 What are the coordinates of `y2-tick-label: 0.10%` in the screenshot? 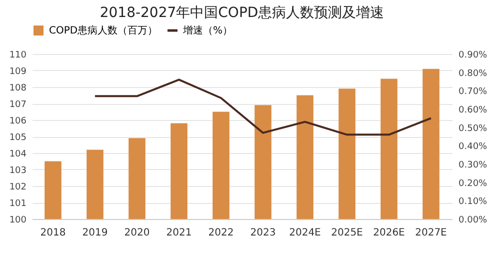 It's located at (473, 202).